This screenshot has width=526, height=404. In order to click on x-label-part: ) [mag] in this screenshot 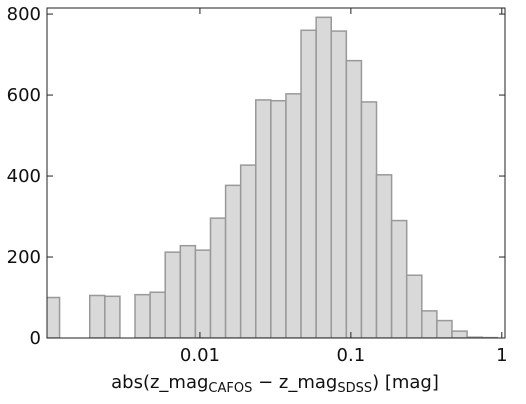, I will do `click(405, 382)`.